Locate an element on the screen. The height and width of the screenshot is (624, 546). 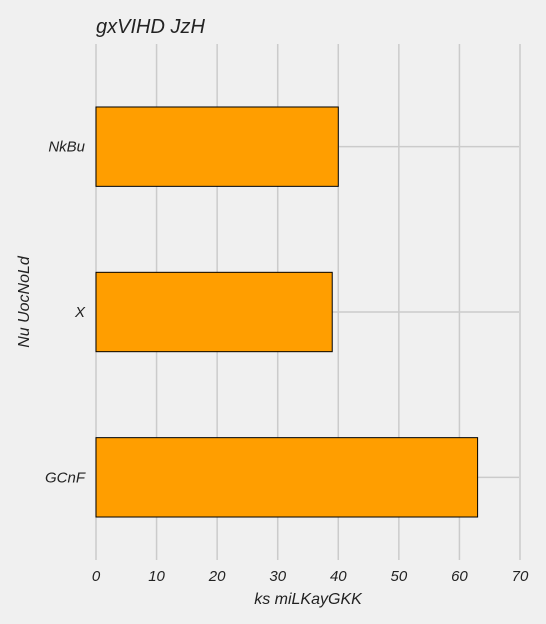
x-tick-label: 70 is located at coordinates (520, 576).